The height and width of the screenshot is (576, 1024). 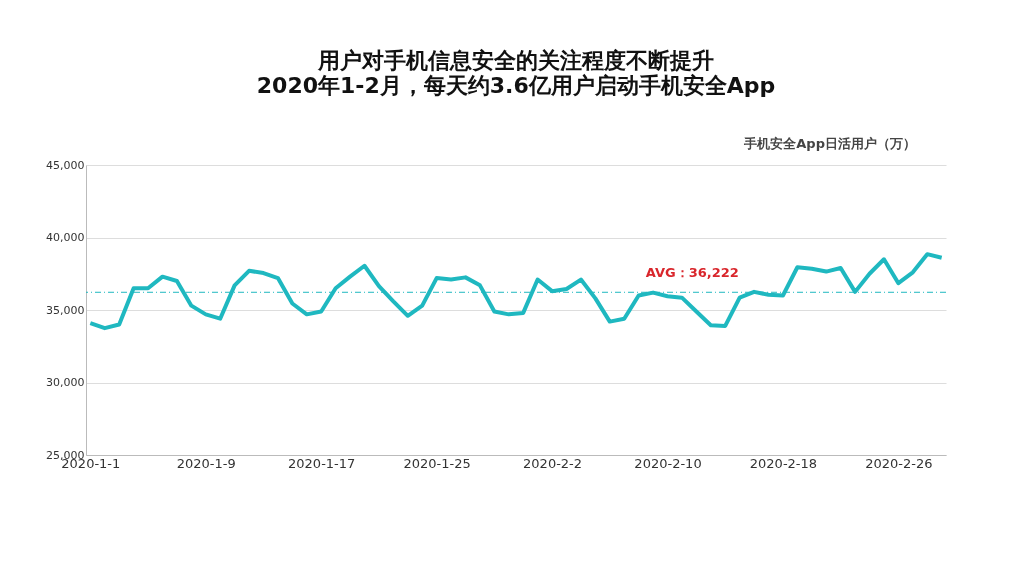 I want to click on x-tick-label: 2020-2-18, so click(x=783, y=463).